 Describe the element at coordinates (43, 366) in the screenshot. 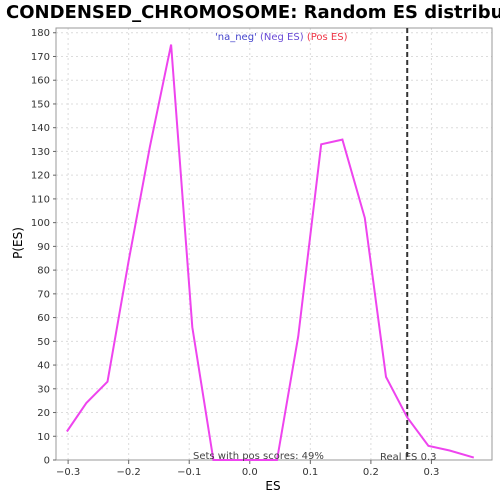

I see `y-tick-label: 40` at that location.